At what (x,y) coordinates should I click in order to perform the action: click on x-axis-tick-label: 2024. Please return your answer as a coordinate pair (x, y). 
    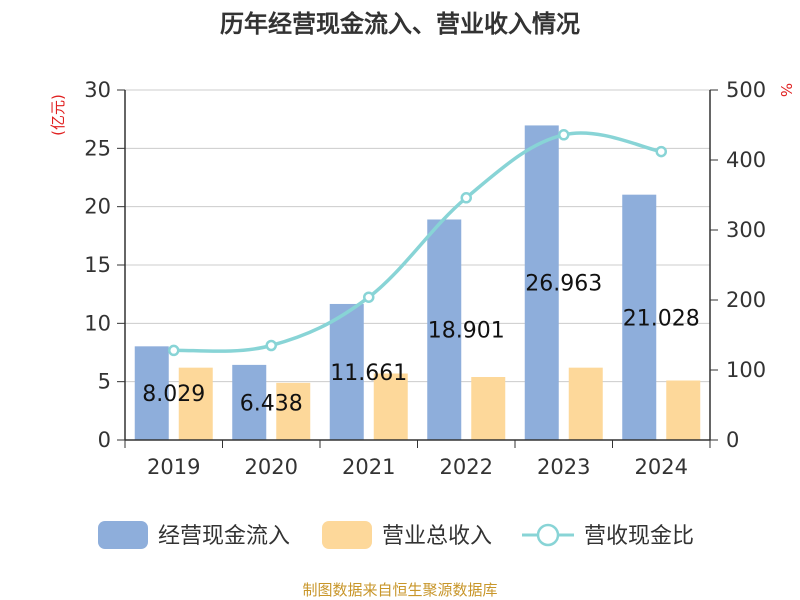
    Looking at the image, I should click on (661, 467).